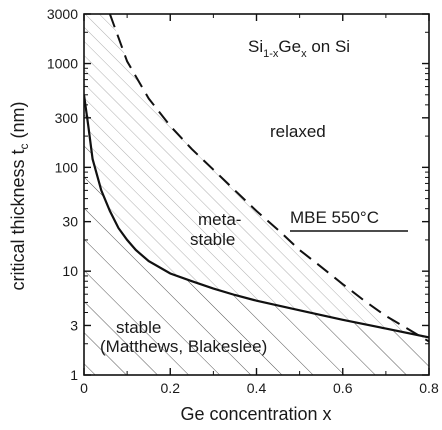 This screenshot has width=442, height=430. I want to click on mbe-label: MBE 550°C, so click(334, 217).